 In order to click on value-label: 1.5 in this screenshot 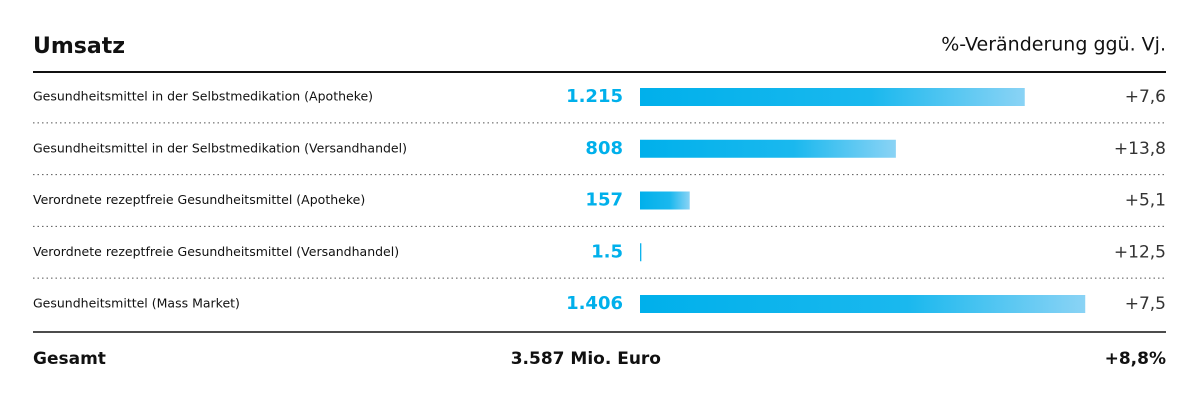, I will do `click(607, 251)`.